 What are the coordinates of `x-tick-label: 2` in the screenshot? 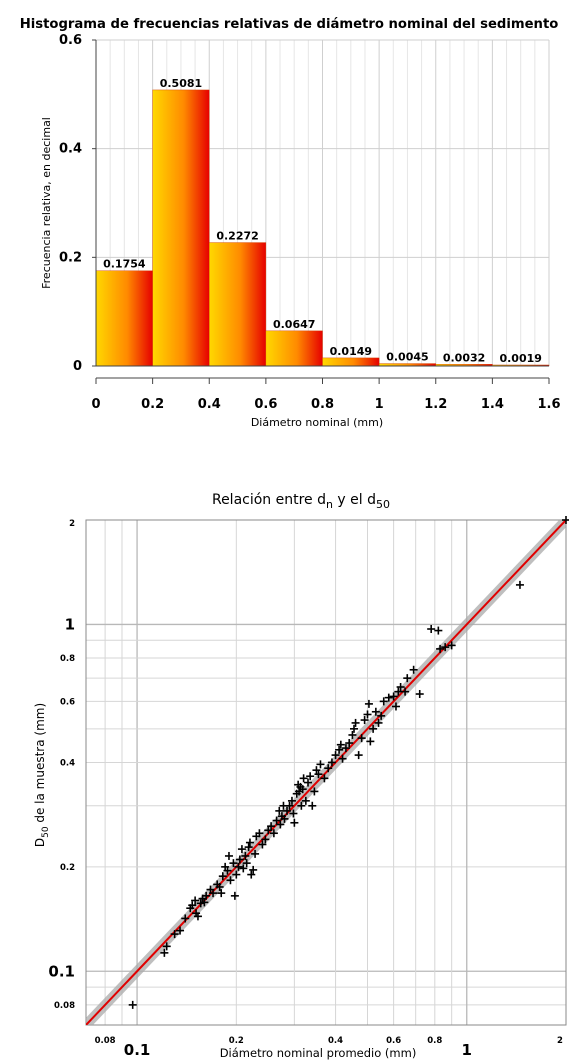 It's located at (560, 1041).